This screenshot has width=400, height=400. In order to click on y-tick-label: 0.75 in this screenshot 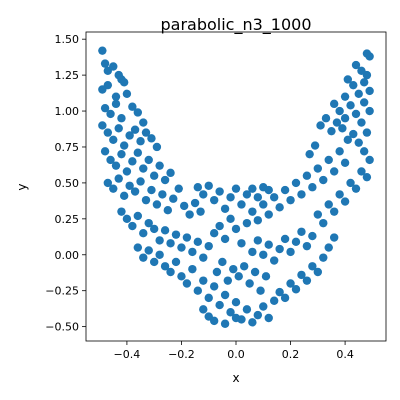, I will do `click(67, 147)`.